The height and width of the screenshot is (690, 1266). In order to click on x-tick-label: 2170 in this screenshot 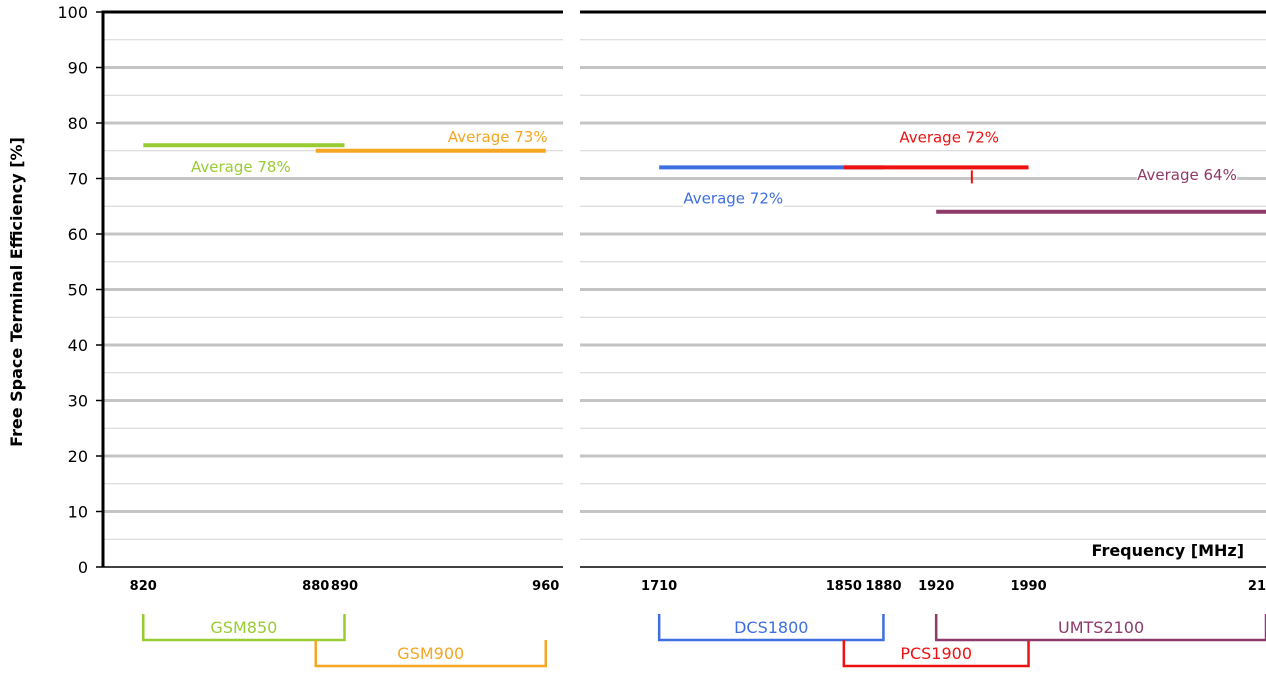, I will do `click(1257, 586)`.